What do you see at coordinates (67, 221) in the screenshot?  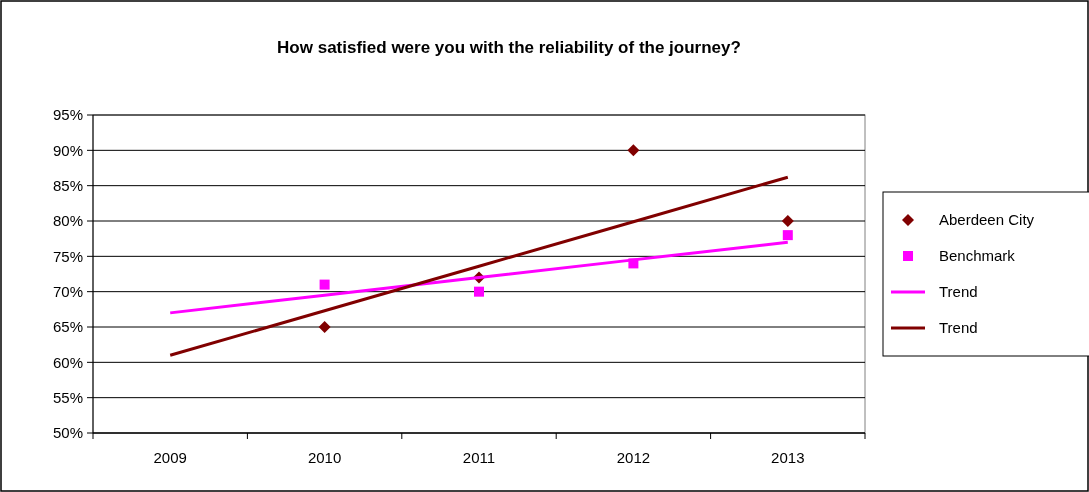 I see `y-tick-label: 80%` at bounding box center [67, 221].